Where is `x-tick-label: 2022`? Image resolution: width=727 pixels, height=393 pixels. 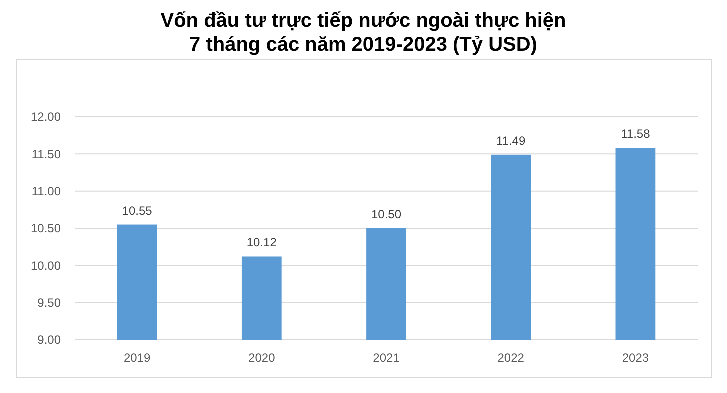
x-tick-label: 2022 is located at coordinates (511, 358).